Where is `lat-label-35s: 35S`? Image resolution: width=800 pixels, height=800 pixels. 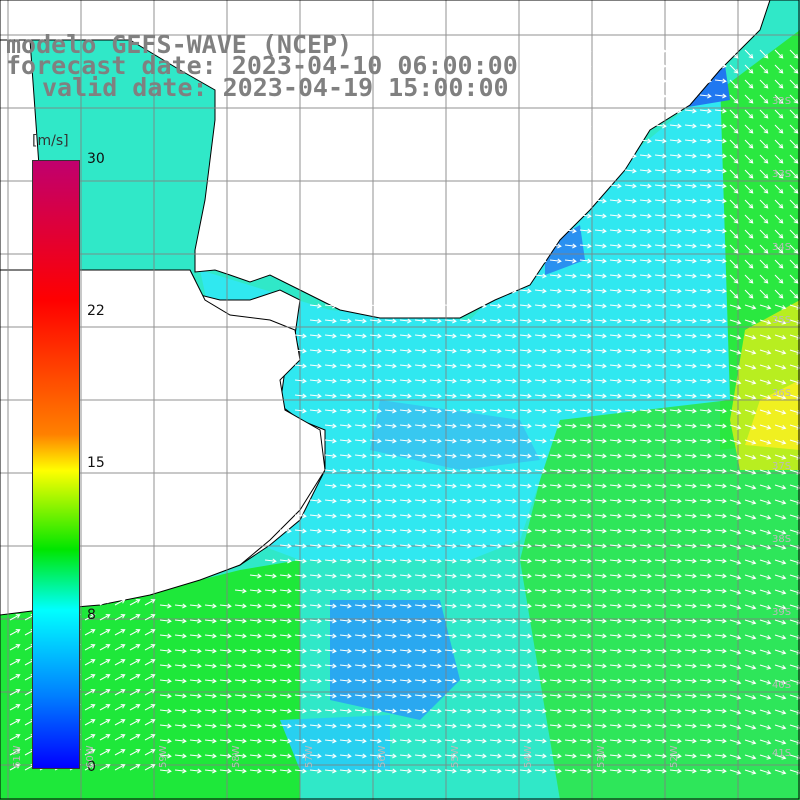 lat-label-35s: 35S is located at coordinates (782, 320).